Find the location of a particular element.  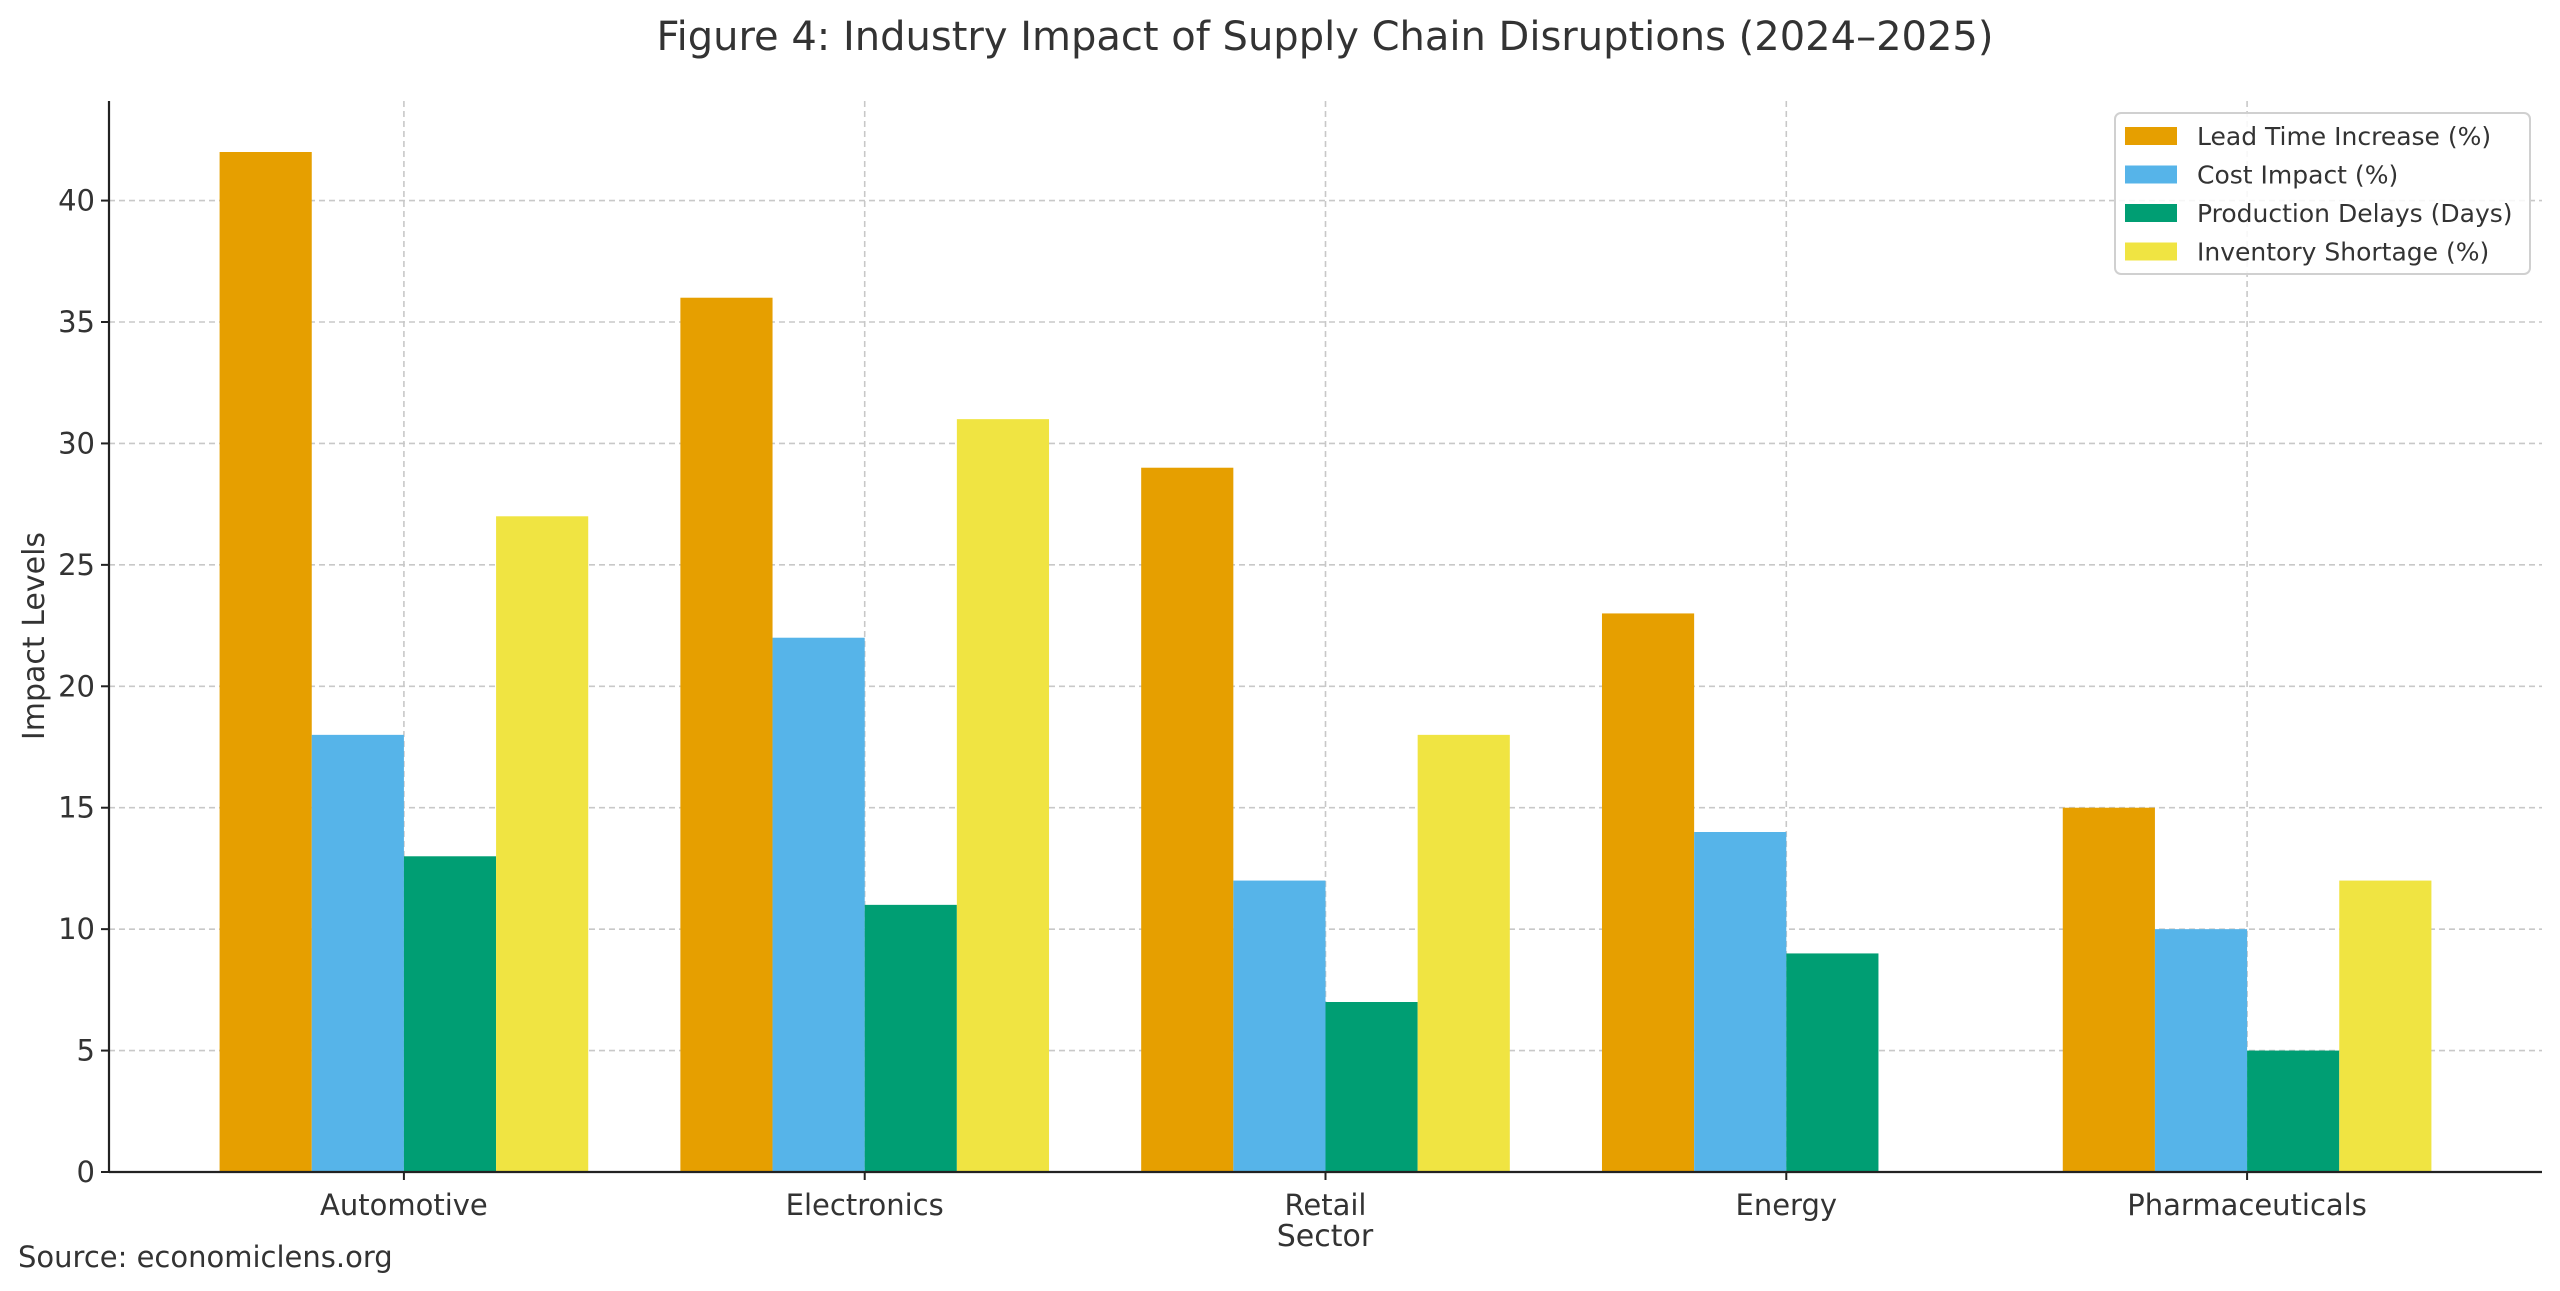

bar-production-electronics is located at coordinates (910, 1038).